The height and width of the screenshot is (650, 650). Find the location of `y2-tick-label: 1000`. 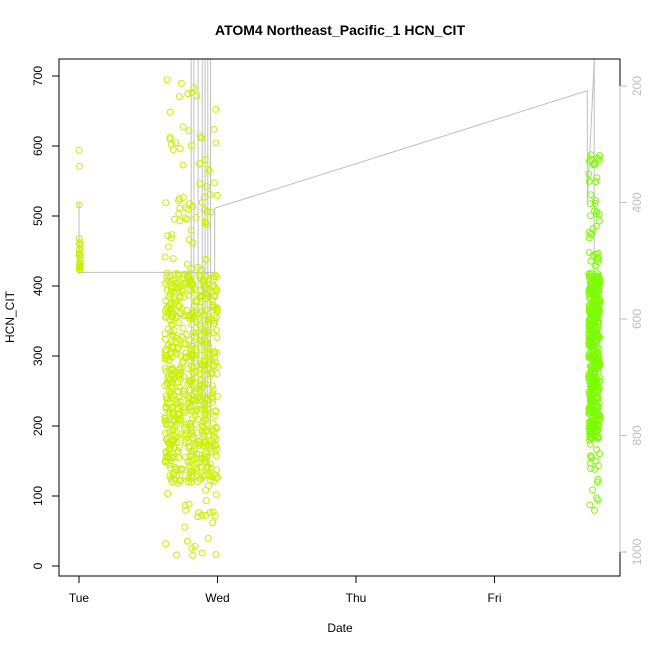

y2-tick-label: 1000 is located at coordinates (637, 551).